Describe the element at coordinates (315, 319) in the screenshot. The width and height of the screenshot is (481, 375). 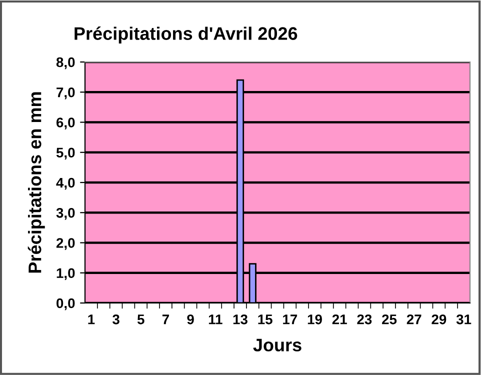
I see `x-tick-label: 19` at that location.